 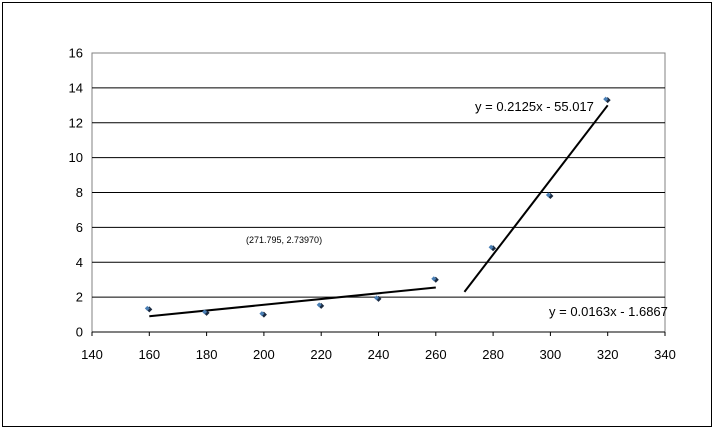 I want to click on y-tick-label-8: 8, so click(x=79, y=192).